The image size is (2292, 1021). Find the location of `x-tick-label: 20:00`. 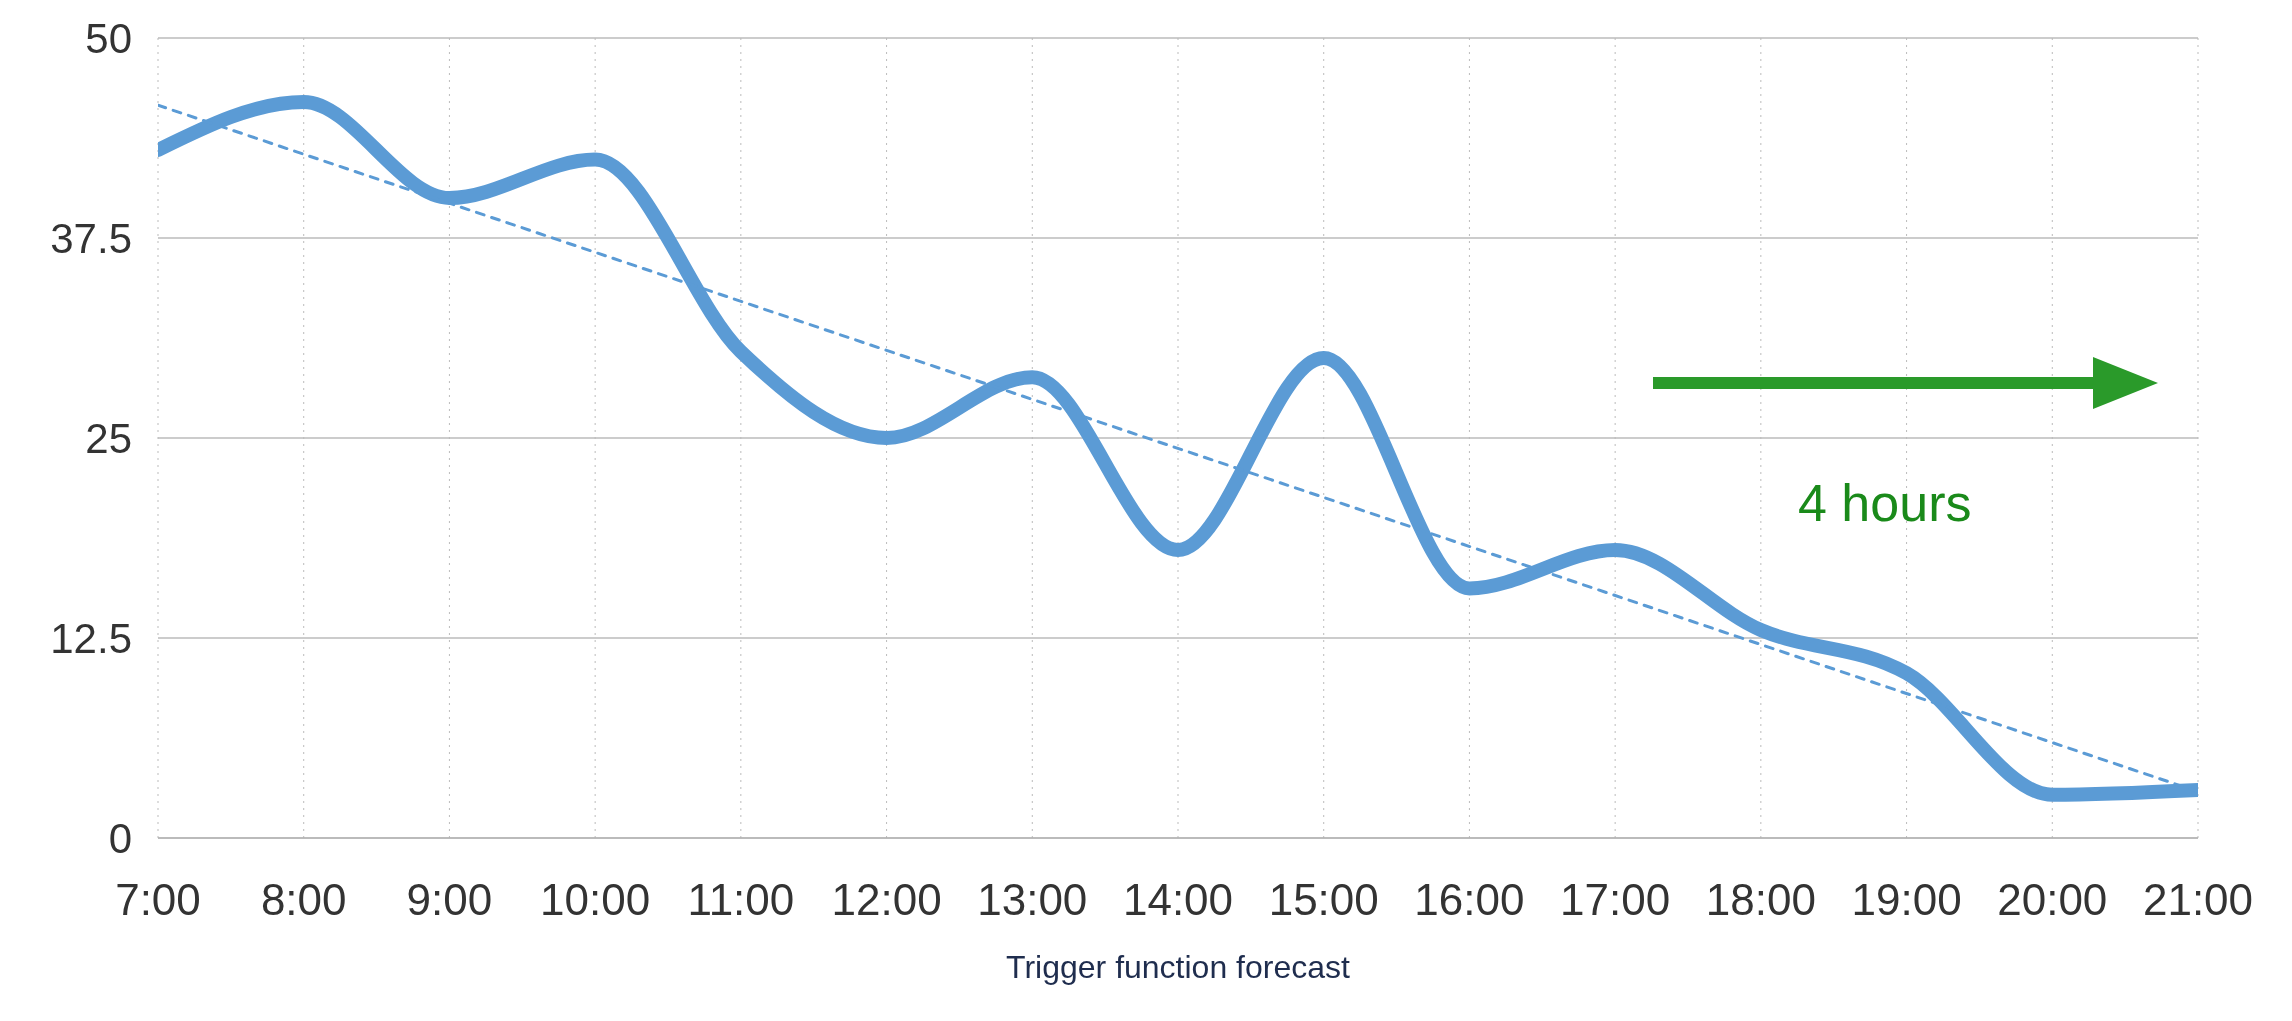

x-tick-label: 20:00 is located at coordinates (2052, 900).